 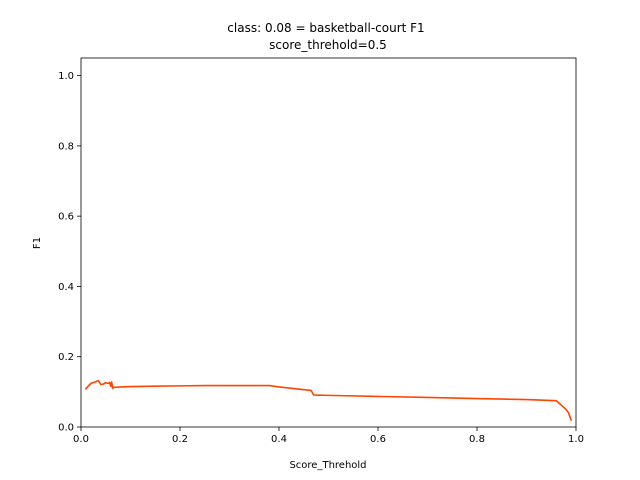 What do you see at coordinates (66, 357) in the screenshot?
I see `y-tick-label: 0.2` at bounding box center [66, 357].